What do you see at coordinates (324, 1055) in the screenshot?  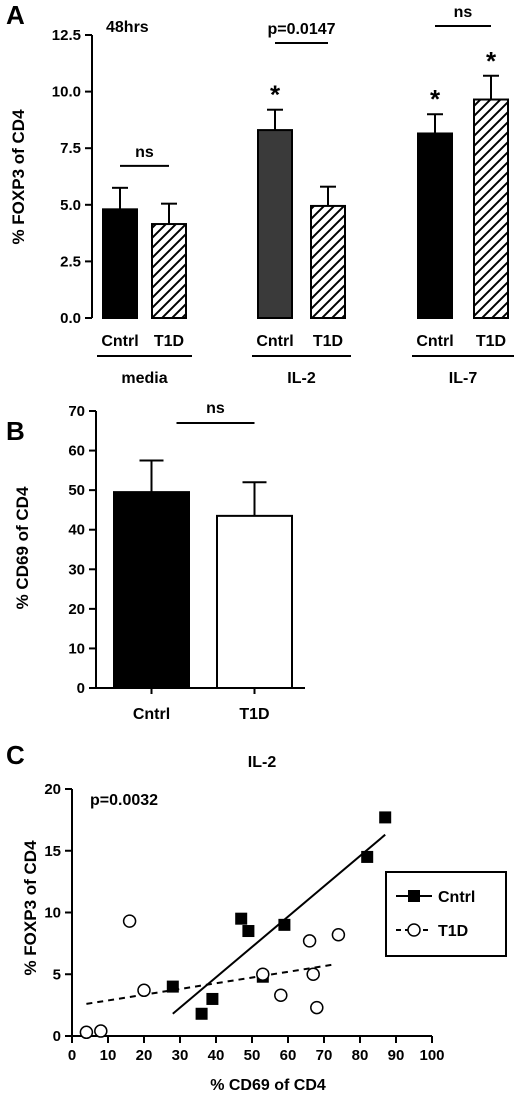 I see `x-tick-label: 70` at bounding box center [324, 1055].